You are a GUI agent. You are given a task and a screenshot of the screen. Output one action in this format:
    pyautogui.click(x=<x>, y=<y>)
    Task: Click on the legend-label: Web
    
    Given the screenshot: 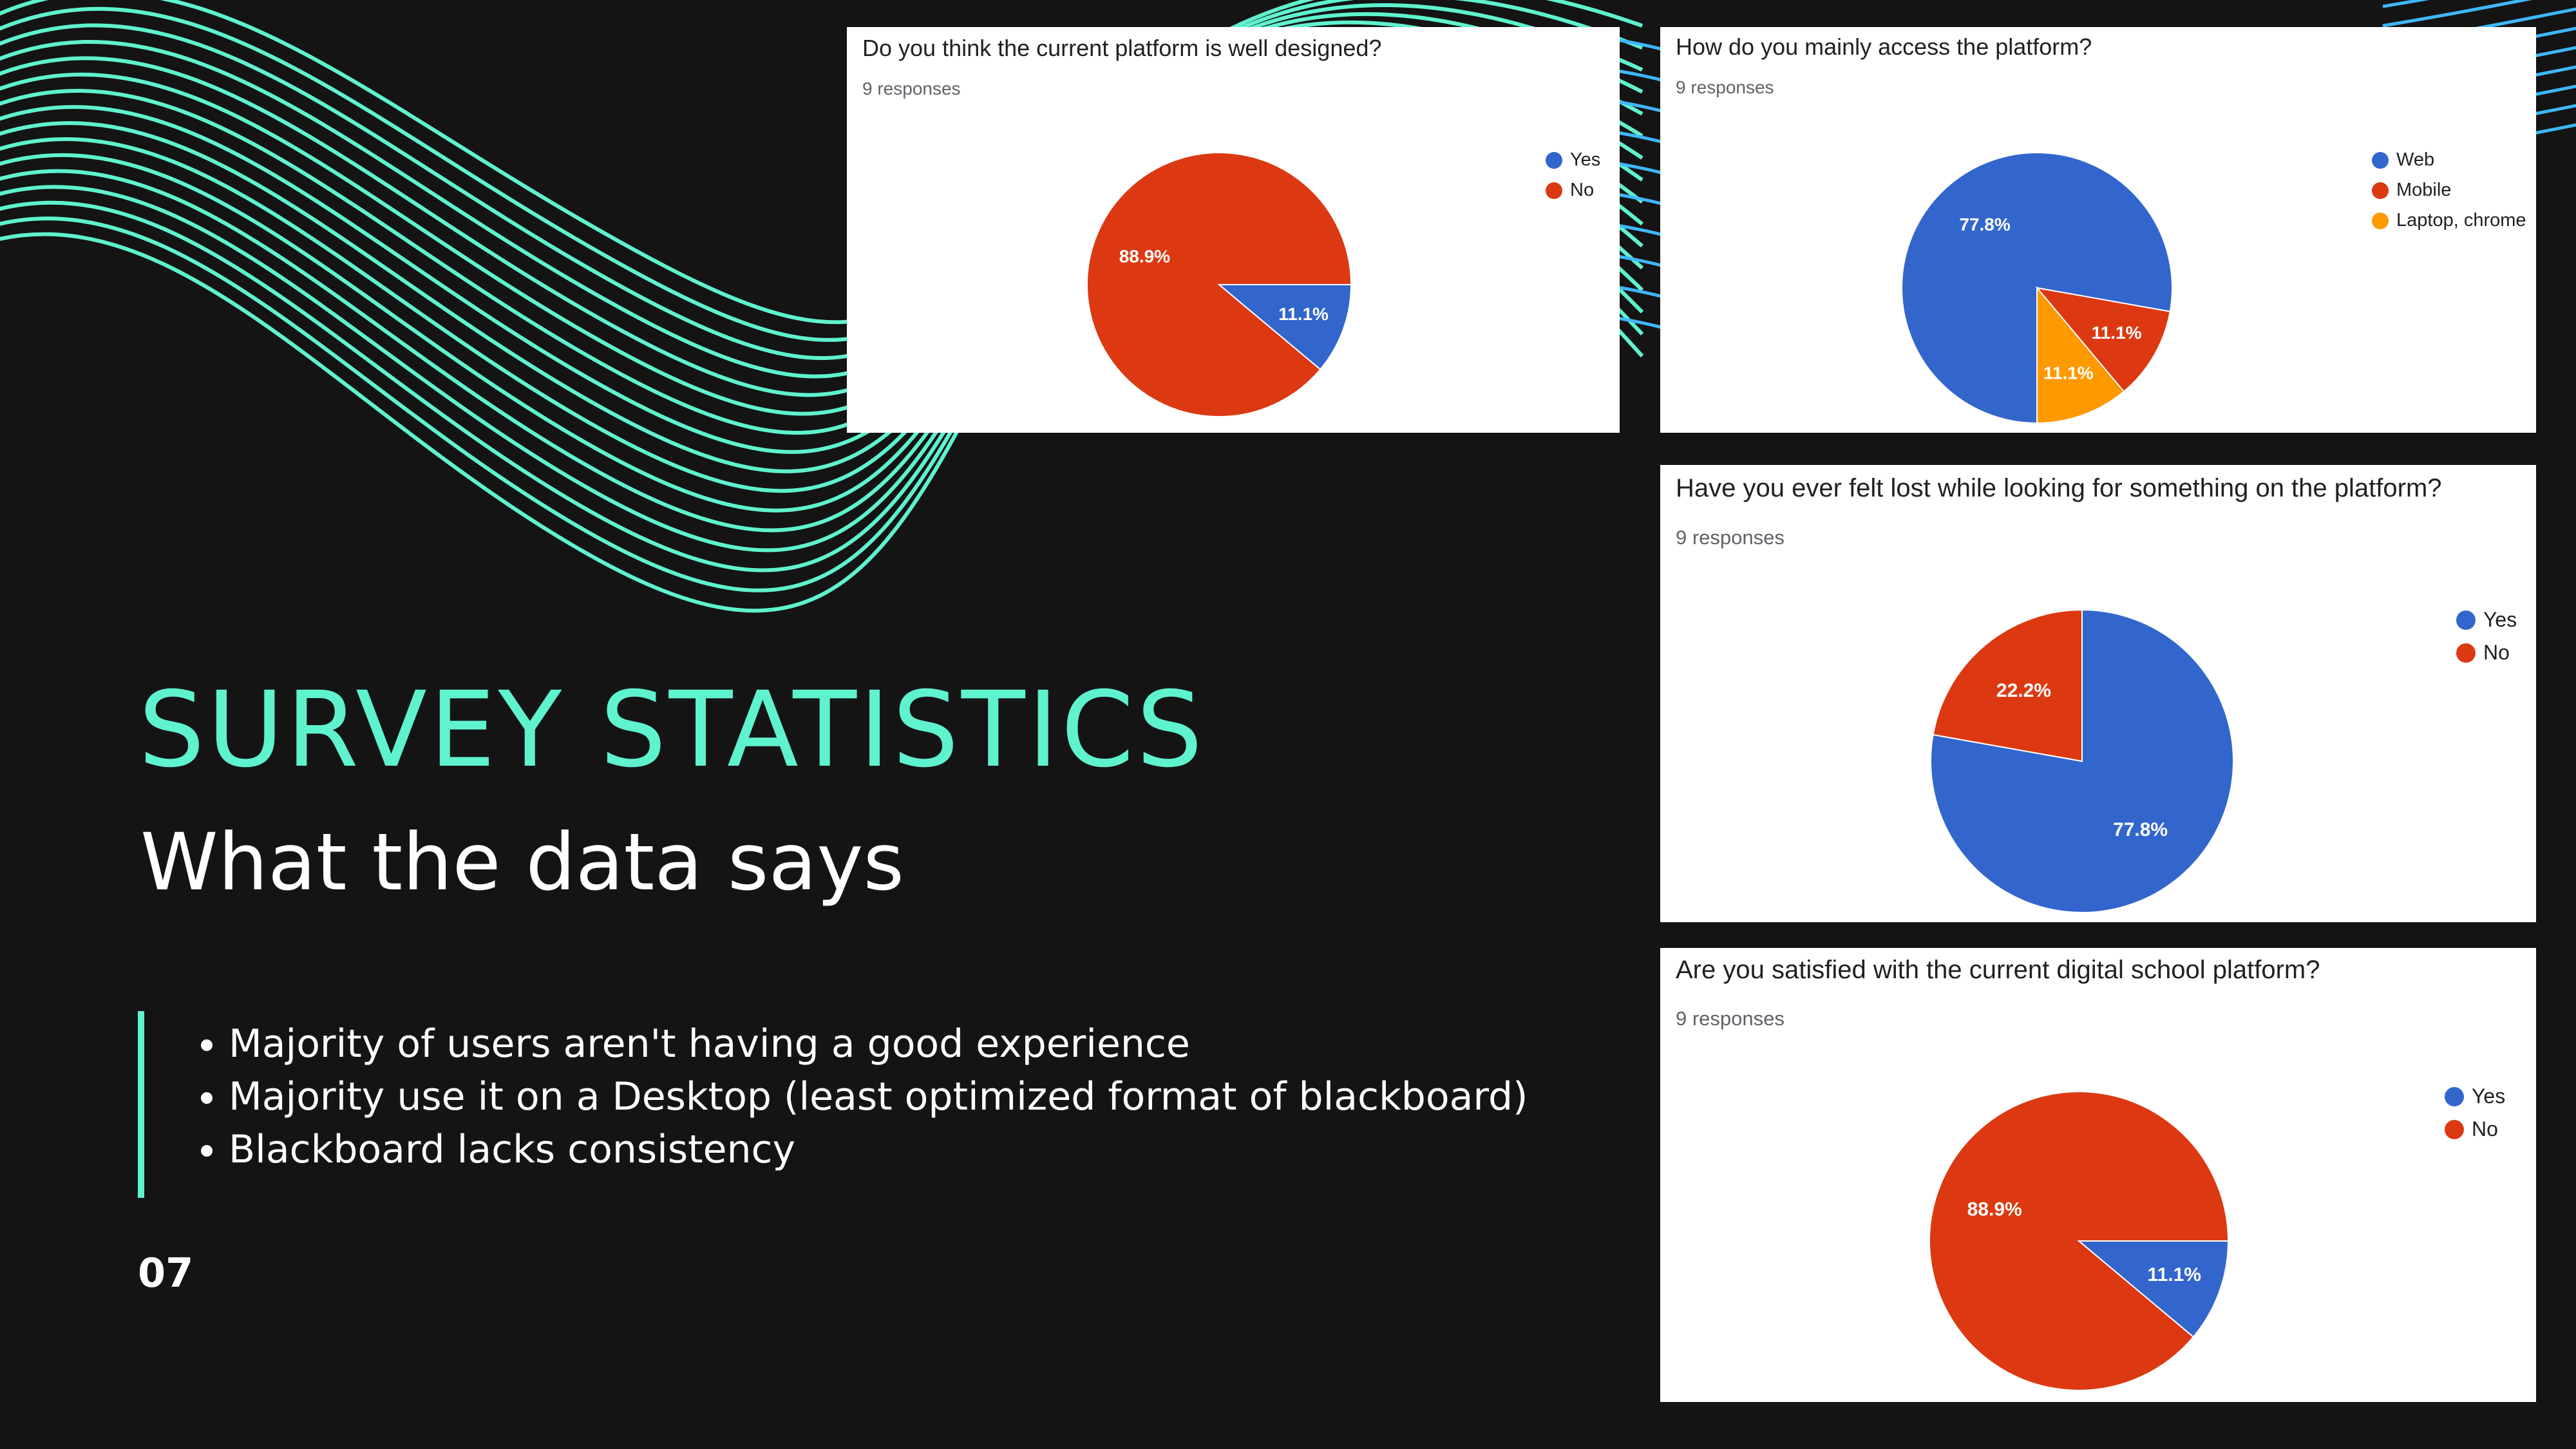 What is the action you would take?
    pyautogui.click(x=2415, y=159)
    